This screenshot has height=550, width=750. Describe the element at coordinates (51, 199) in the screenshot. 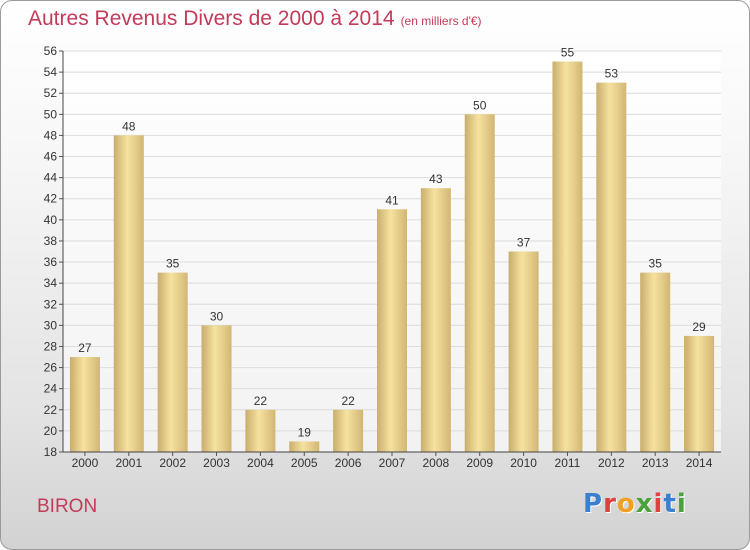

I see `y-tick-label: 42` at that location.